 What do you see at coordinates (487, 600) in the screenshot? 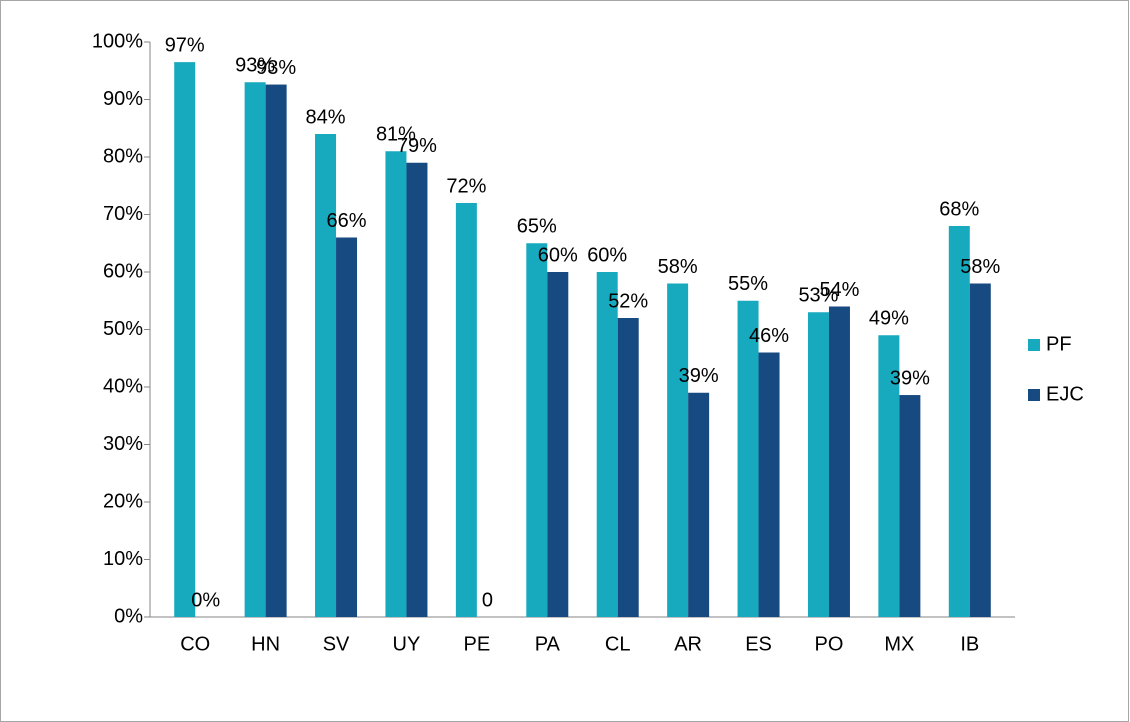
I see `value-label: 0` at bounding box center [487, 600].